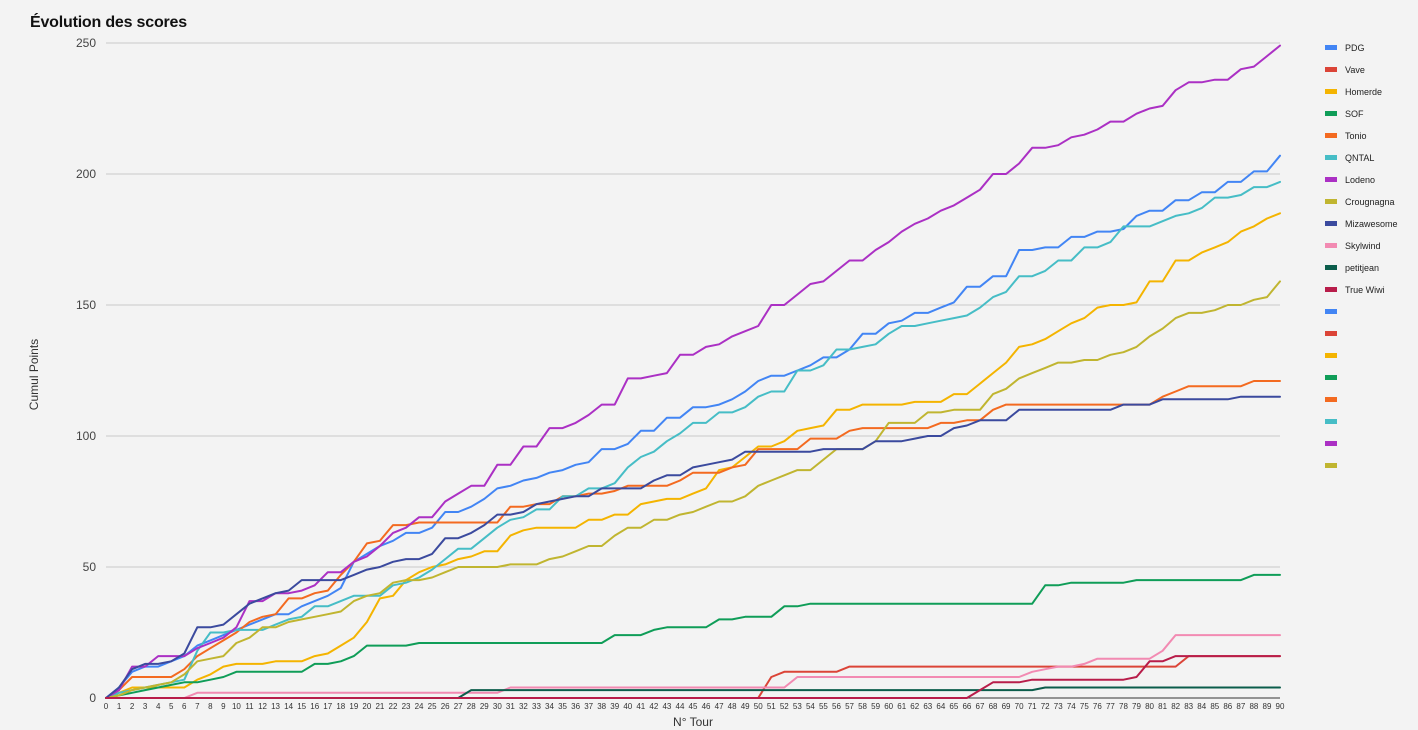 The image size is (1418, 730). What do you see at coordinates (693, 722) in the screenshot?
I see `x-axis-label: N° Tour` at bounding box center [693, 722].